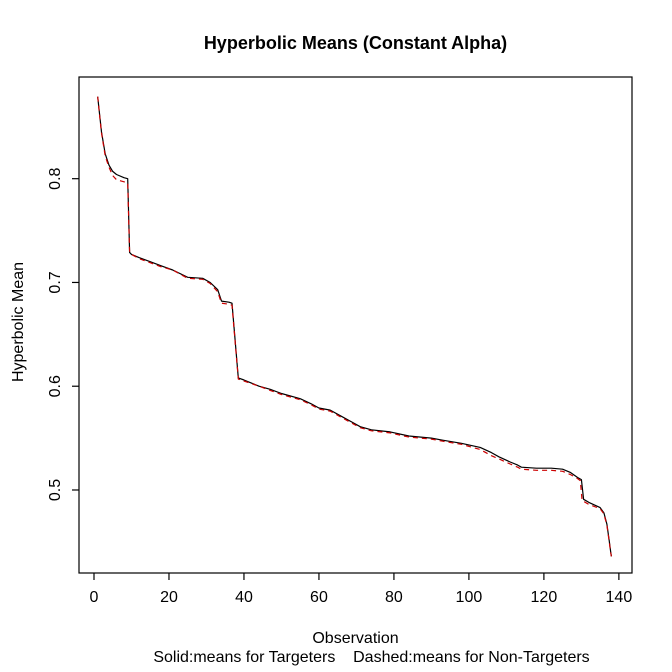  Describe the element at coordinates (169, 597) in the screenshot. I see `x-tick-label: 20` at that location.